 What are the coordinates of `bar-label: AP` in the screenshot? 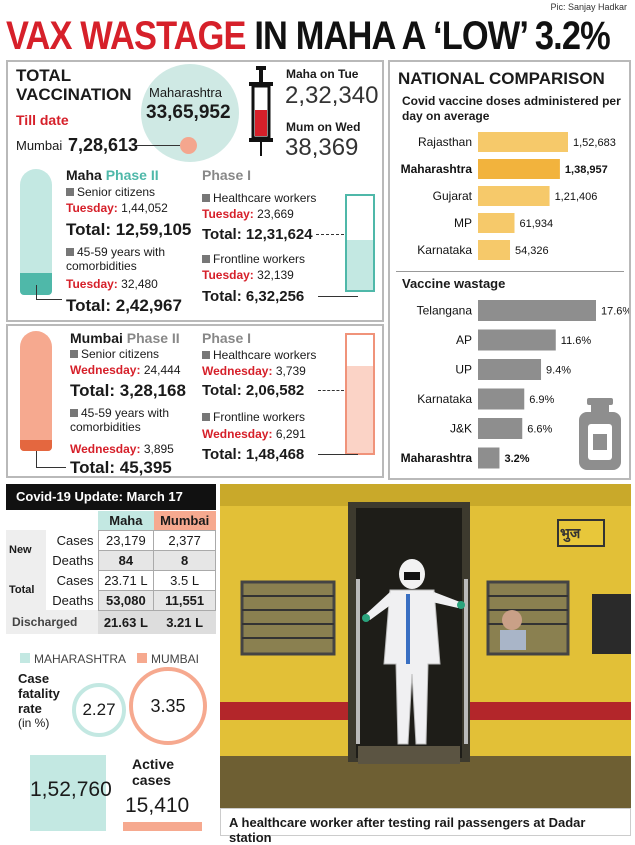 It's located at (464, 340).